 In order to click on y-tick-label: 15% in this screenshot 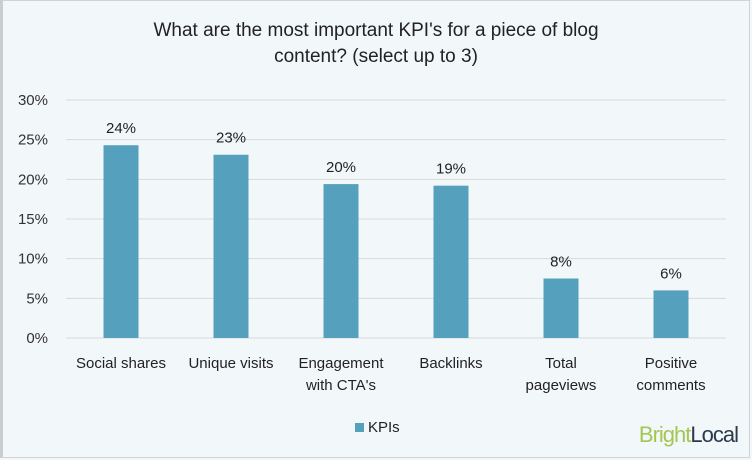, I will do `click(33, 219)`.